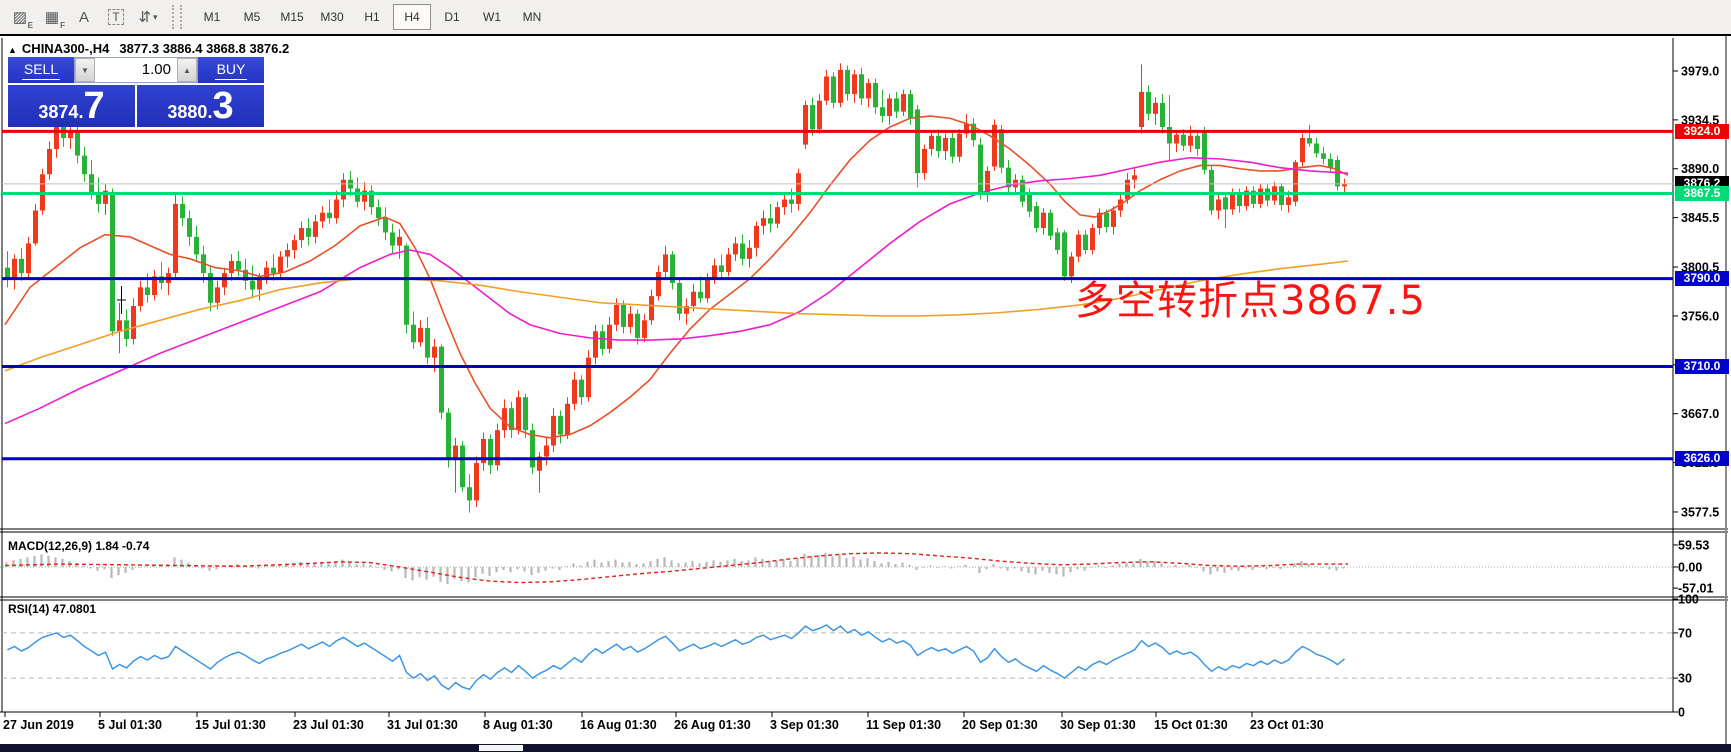  I want to click on volume-input: 1.00, so click(156, 69).